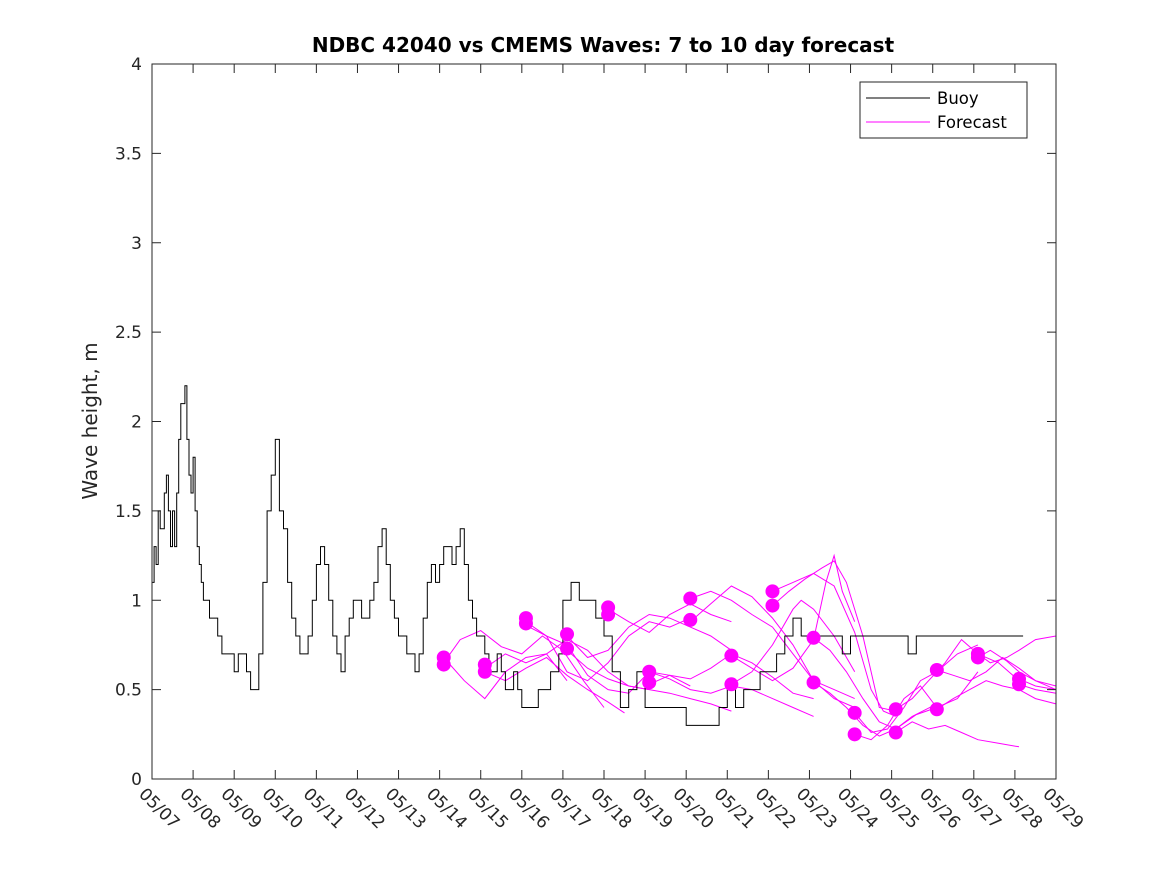 The width and height of the screenshot is (1167, 875). What do you see at coordinates (446, 808) in the screenshot?
I see `x-tick-label: 05/14` at bounding box center [446, 808].